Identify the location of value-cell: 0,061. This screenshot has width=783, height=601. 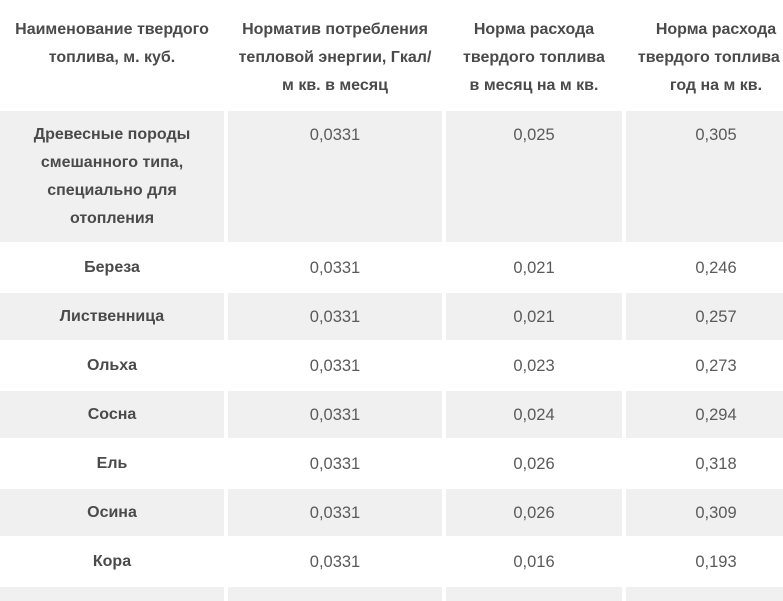
(534, 594).